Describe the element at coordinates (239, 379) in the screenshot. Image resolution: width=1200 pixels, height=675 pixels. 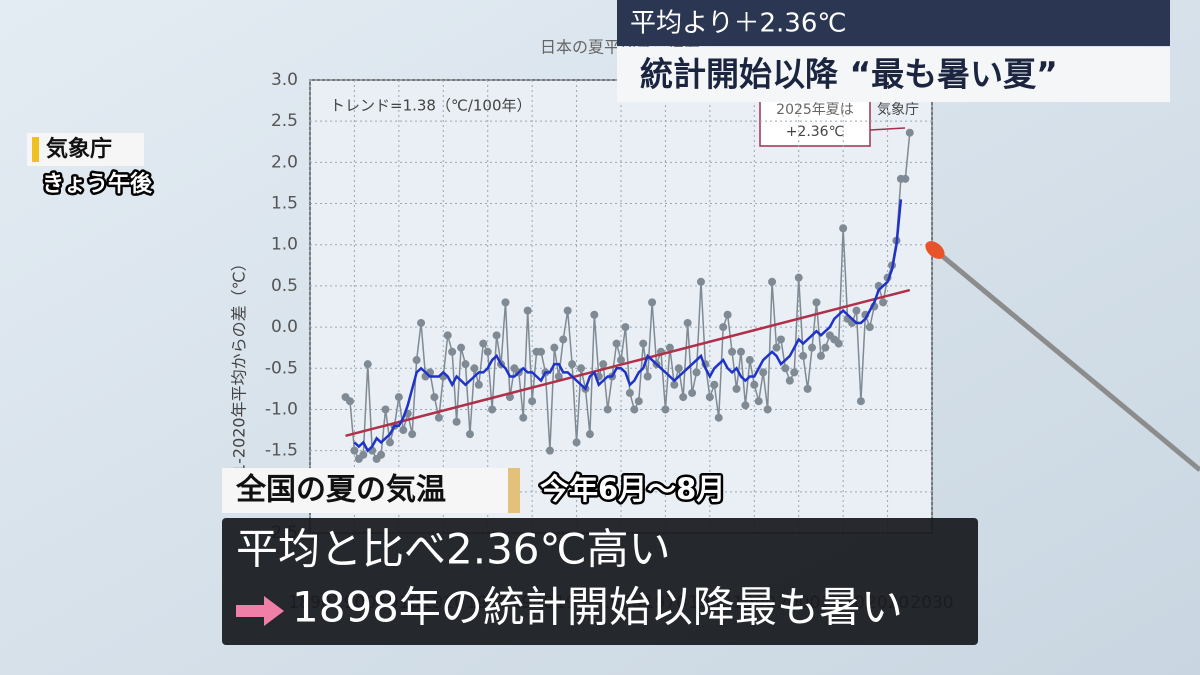
I see `y-axis-label: 1991-2020年平均からの差（℃）` at that location.